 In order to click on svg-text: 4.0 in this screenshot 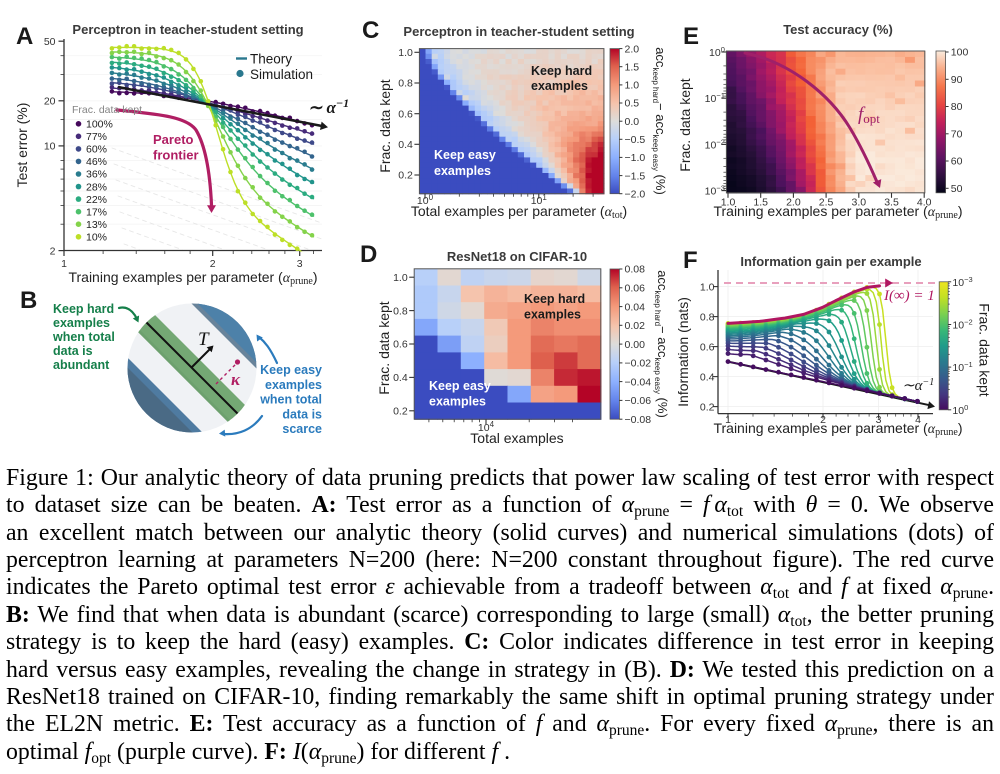, I will do `click(924, 202)`.